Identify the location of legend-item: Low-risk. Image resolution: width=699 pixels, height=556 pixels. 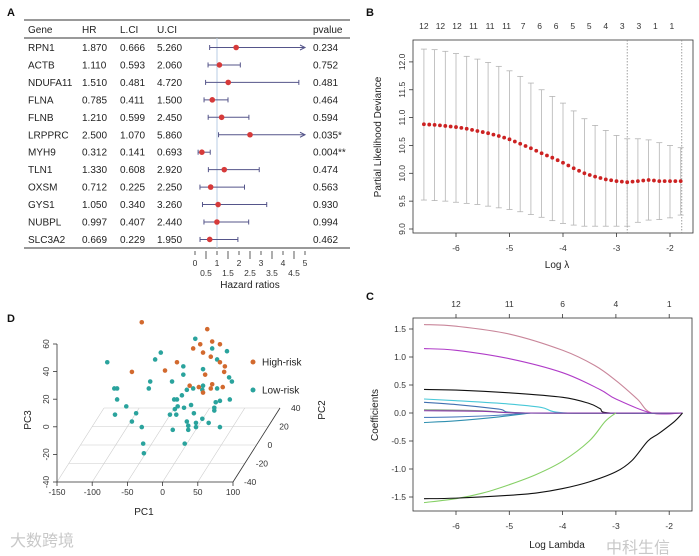
(275, 391).